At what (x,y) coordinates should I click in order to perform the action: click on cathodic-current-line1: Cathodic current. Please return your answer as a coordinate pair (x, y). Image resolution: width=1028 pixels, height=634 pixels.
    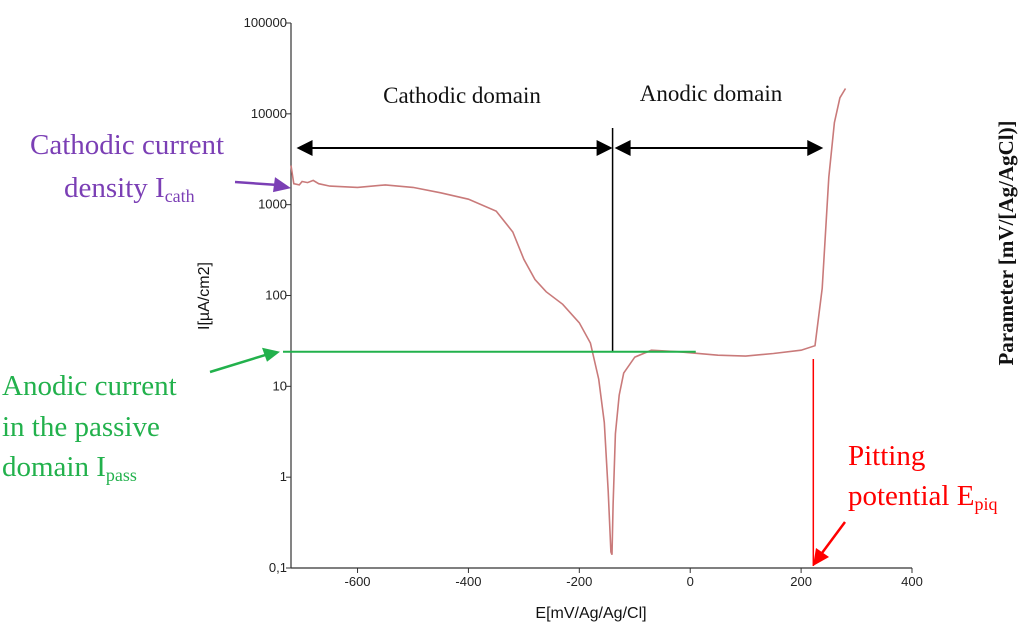
    Looking at the image, I should click on (127, 145).